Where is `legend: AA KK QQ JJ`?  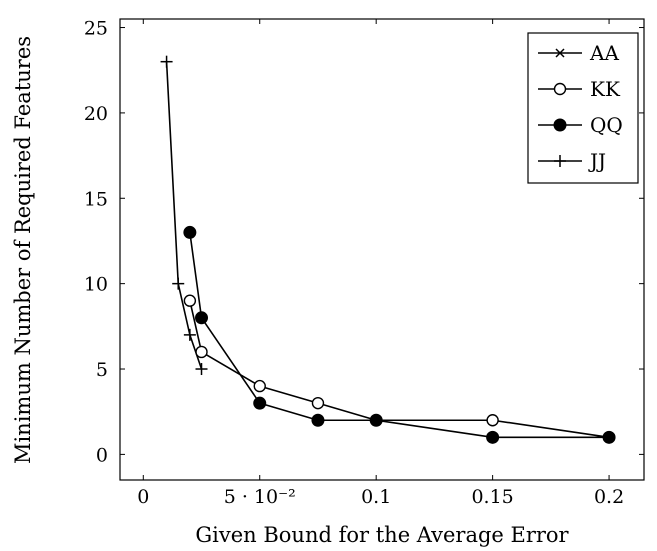 legend: AA KK QQ JJ is located at coordinates (583, 108).